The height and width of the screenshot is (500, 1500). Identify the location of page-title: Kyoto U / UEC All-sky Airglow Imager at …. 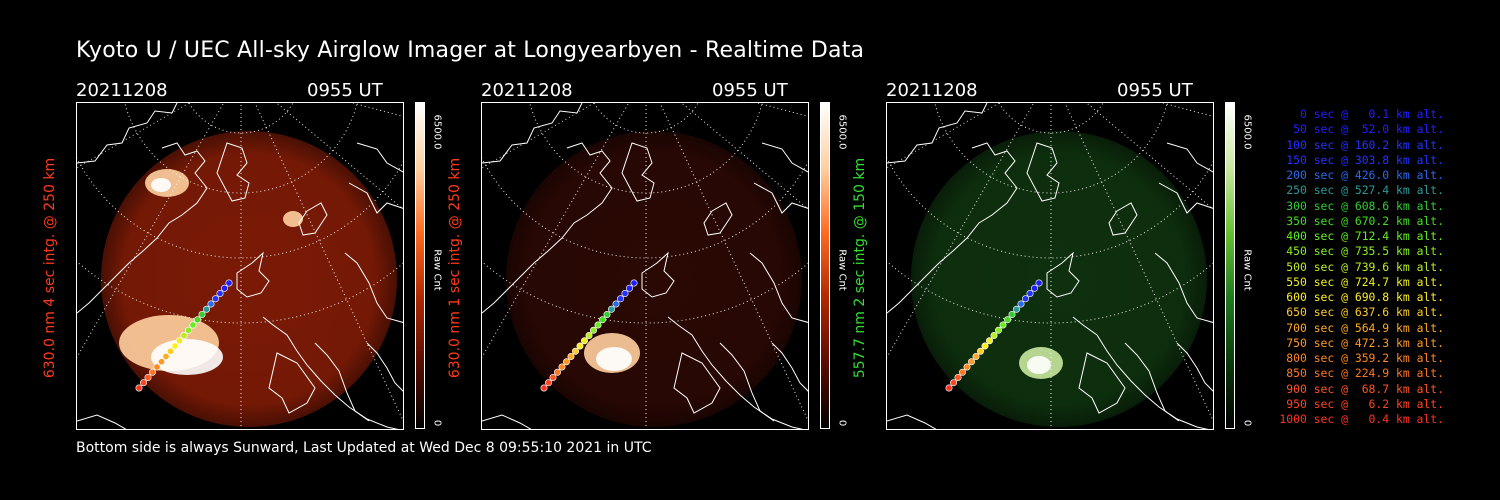
(470, 50).